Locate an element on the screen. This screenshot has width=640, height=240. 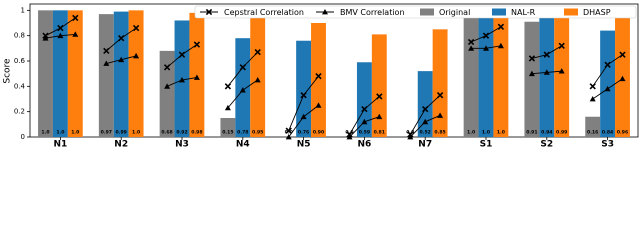
y-tick-label: 0.2 is located at coordinates (19, 112).